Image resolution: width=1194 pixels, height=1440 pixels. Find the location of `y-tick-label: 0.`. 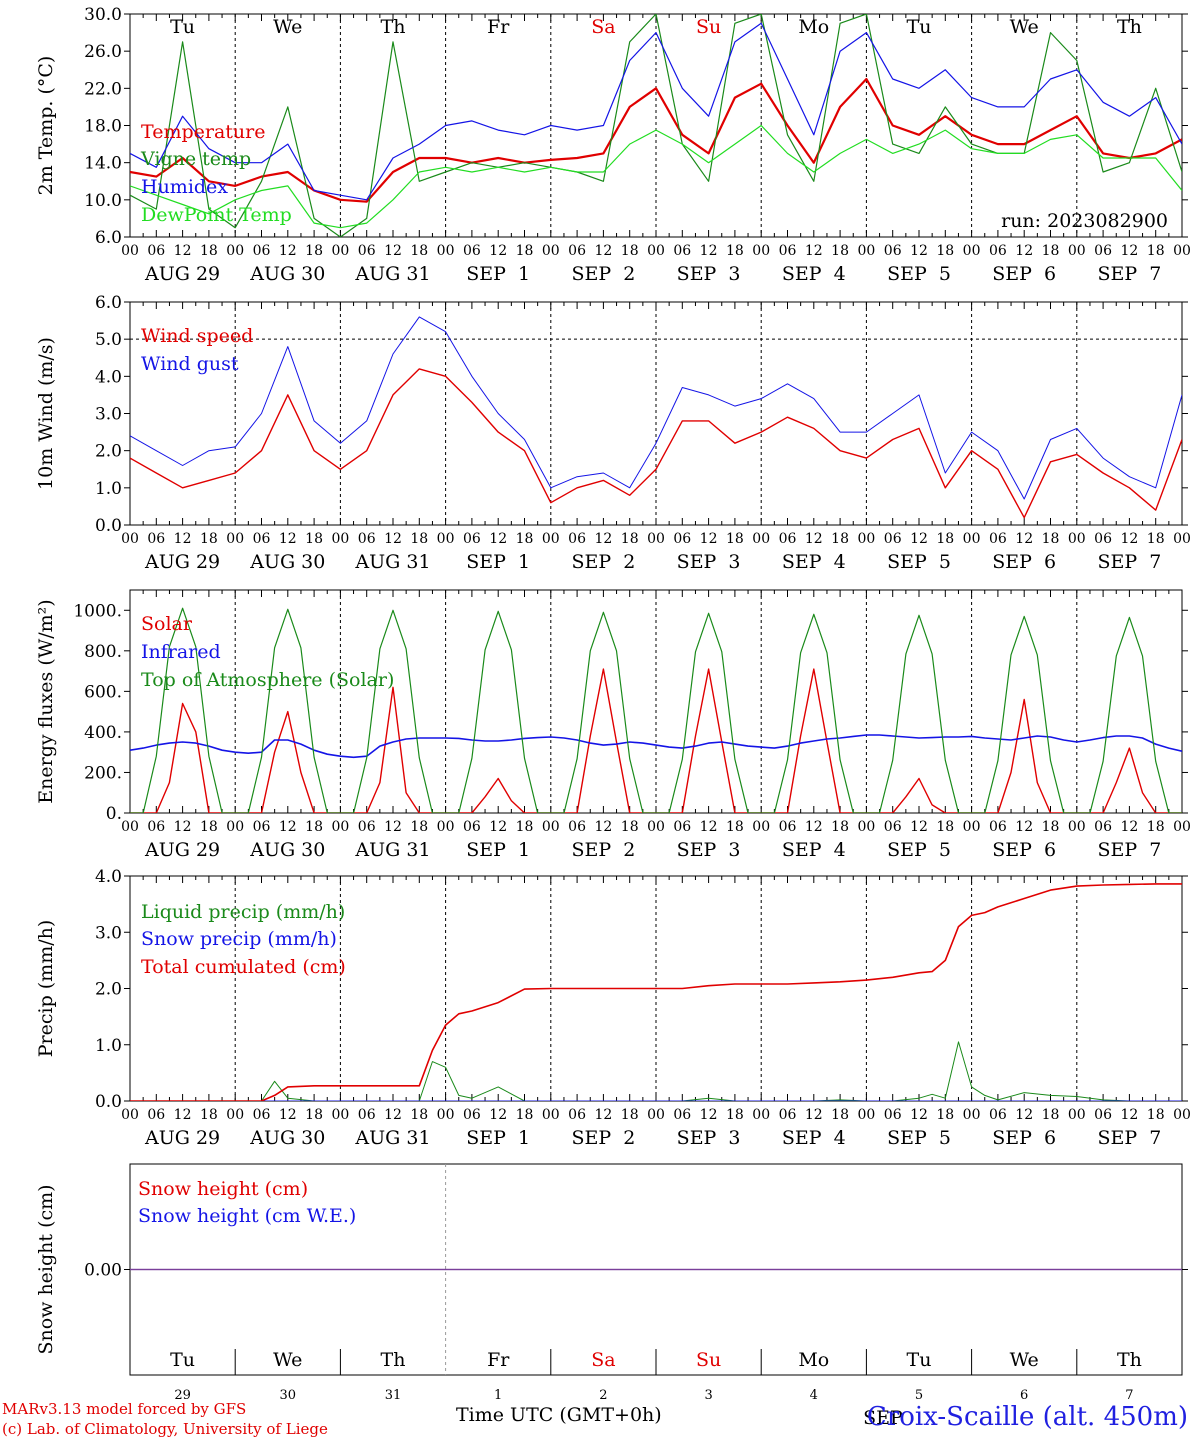

y-tick-label: 0. is located at coordinates (114, 814).